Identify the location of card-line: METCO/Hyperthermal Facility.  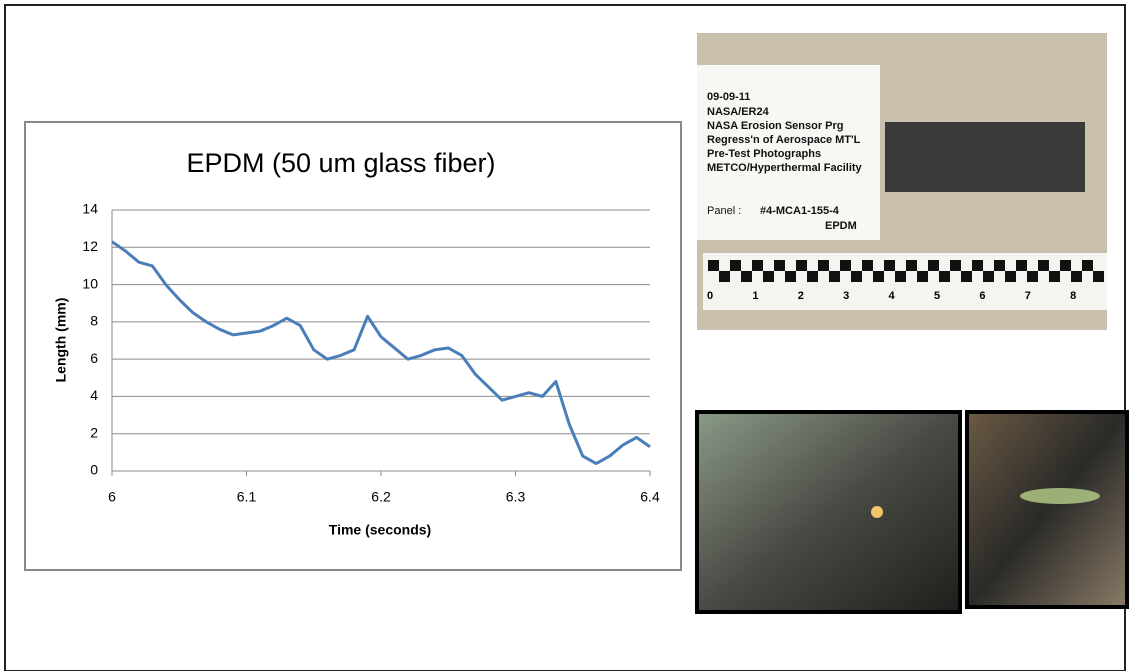
(785, 168).